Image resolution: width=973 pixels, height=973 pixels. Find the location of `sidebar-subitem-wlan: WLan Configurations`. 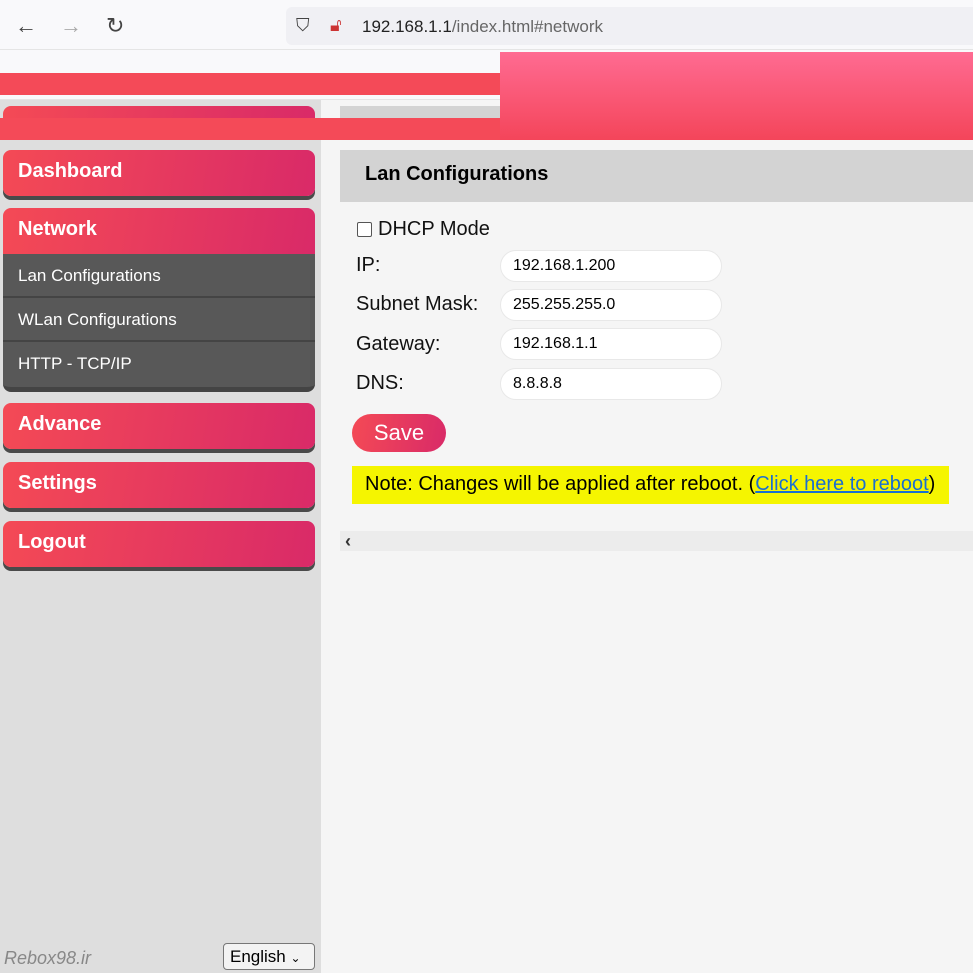

sidebar-subitem-wlan: WLan Configurations is located at coordinates (159, 320).